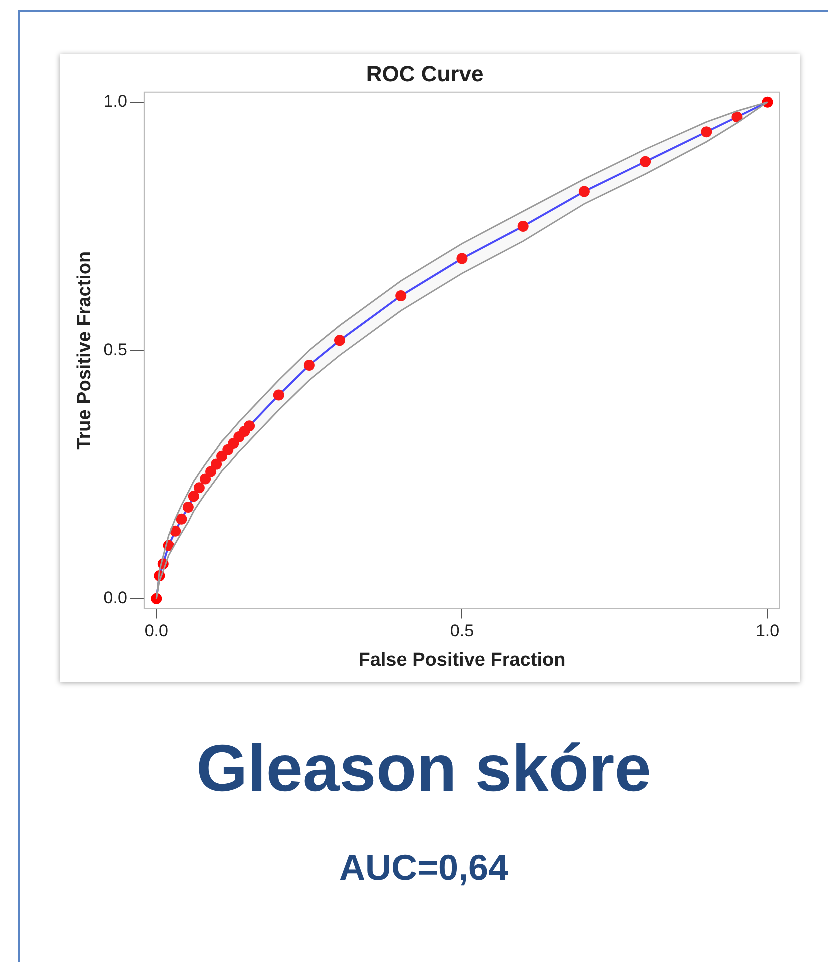  What do you see at coordinates (768, 631) in the screenshot?
I see `x-tick-label: 1.0` at bounding box center [768, 631].